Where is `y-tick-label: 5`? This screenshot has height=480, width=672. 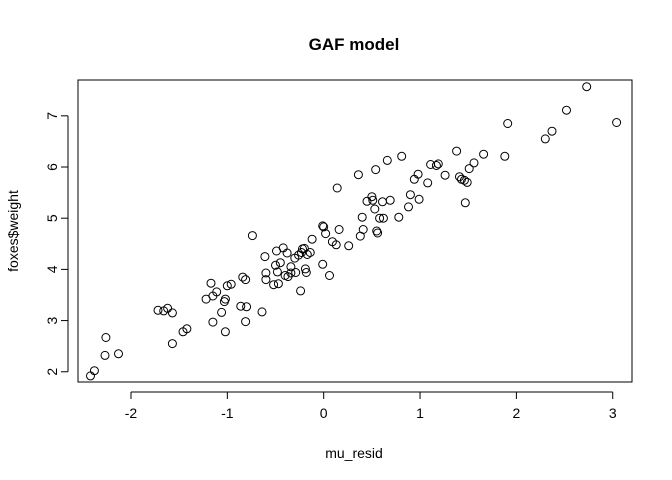 y-tick-label: 5 is located at coordinates (52, 218).